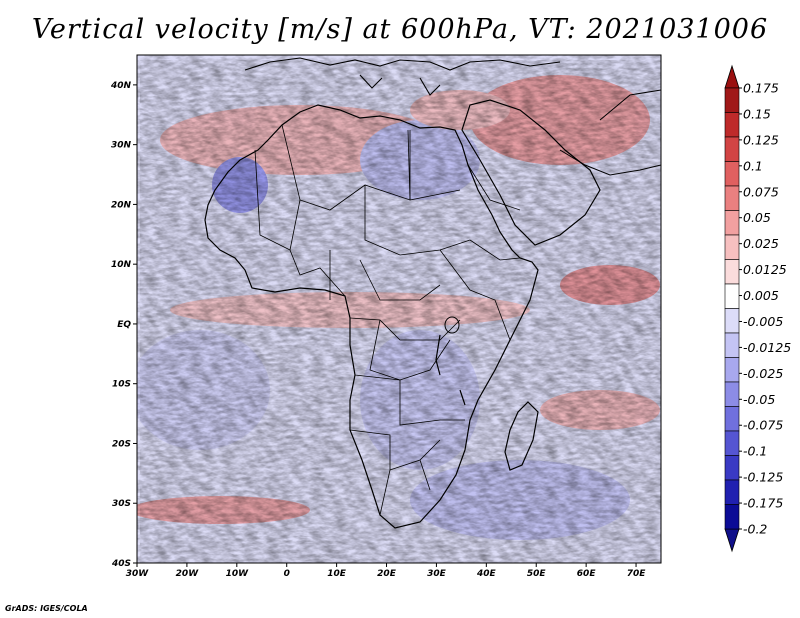  Describe the element at coordinates (757, 113) in the screenshot. I see `colorbar-label: 0.15` at that location.